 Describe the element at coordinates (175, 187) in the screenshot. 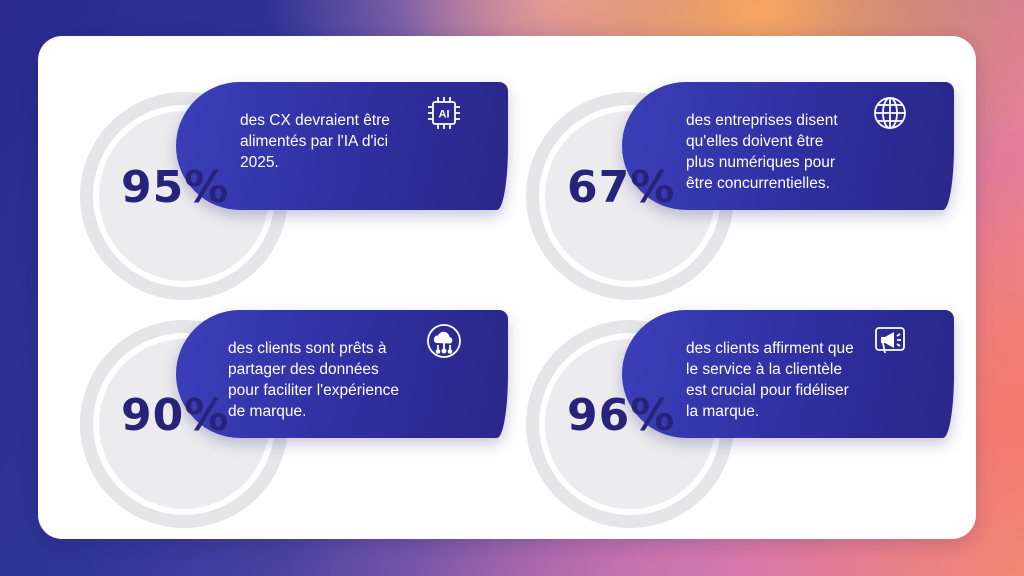

I see `stat-percent: 95%` at that location.